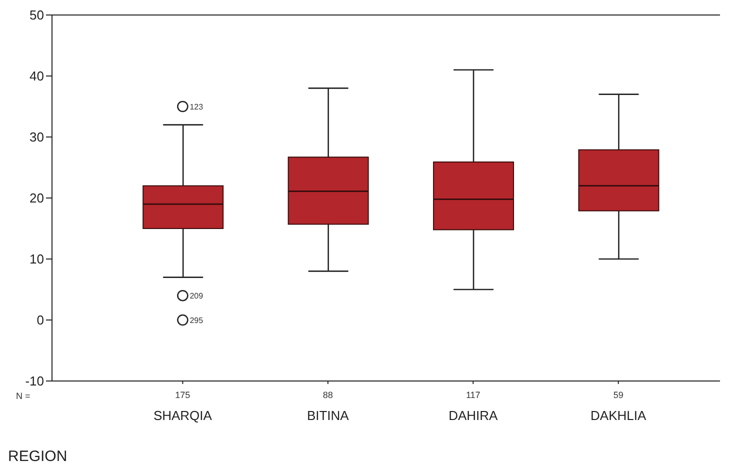 The width and height of the screenshot is (737, 471). I want to click on annotation: 295, so click(197, 320).